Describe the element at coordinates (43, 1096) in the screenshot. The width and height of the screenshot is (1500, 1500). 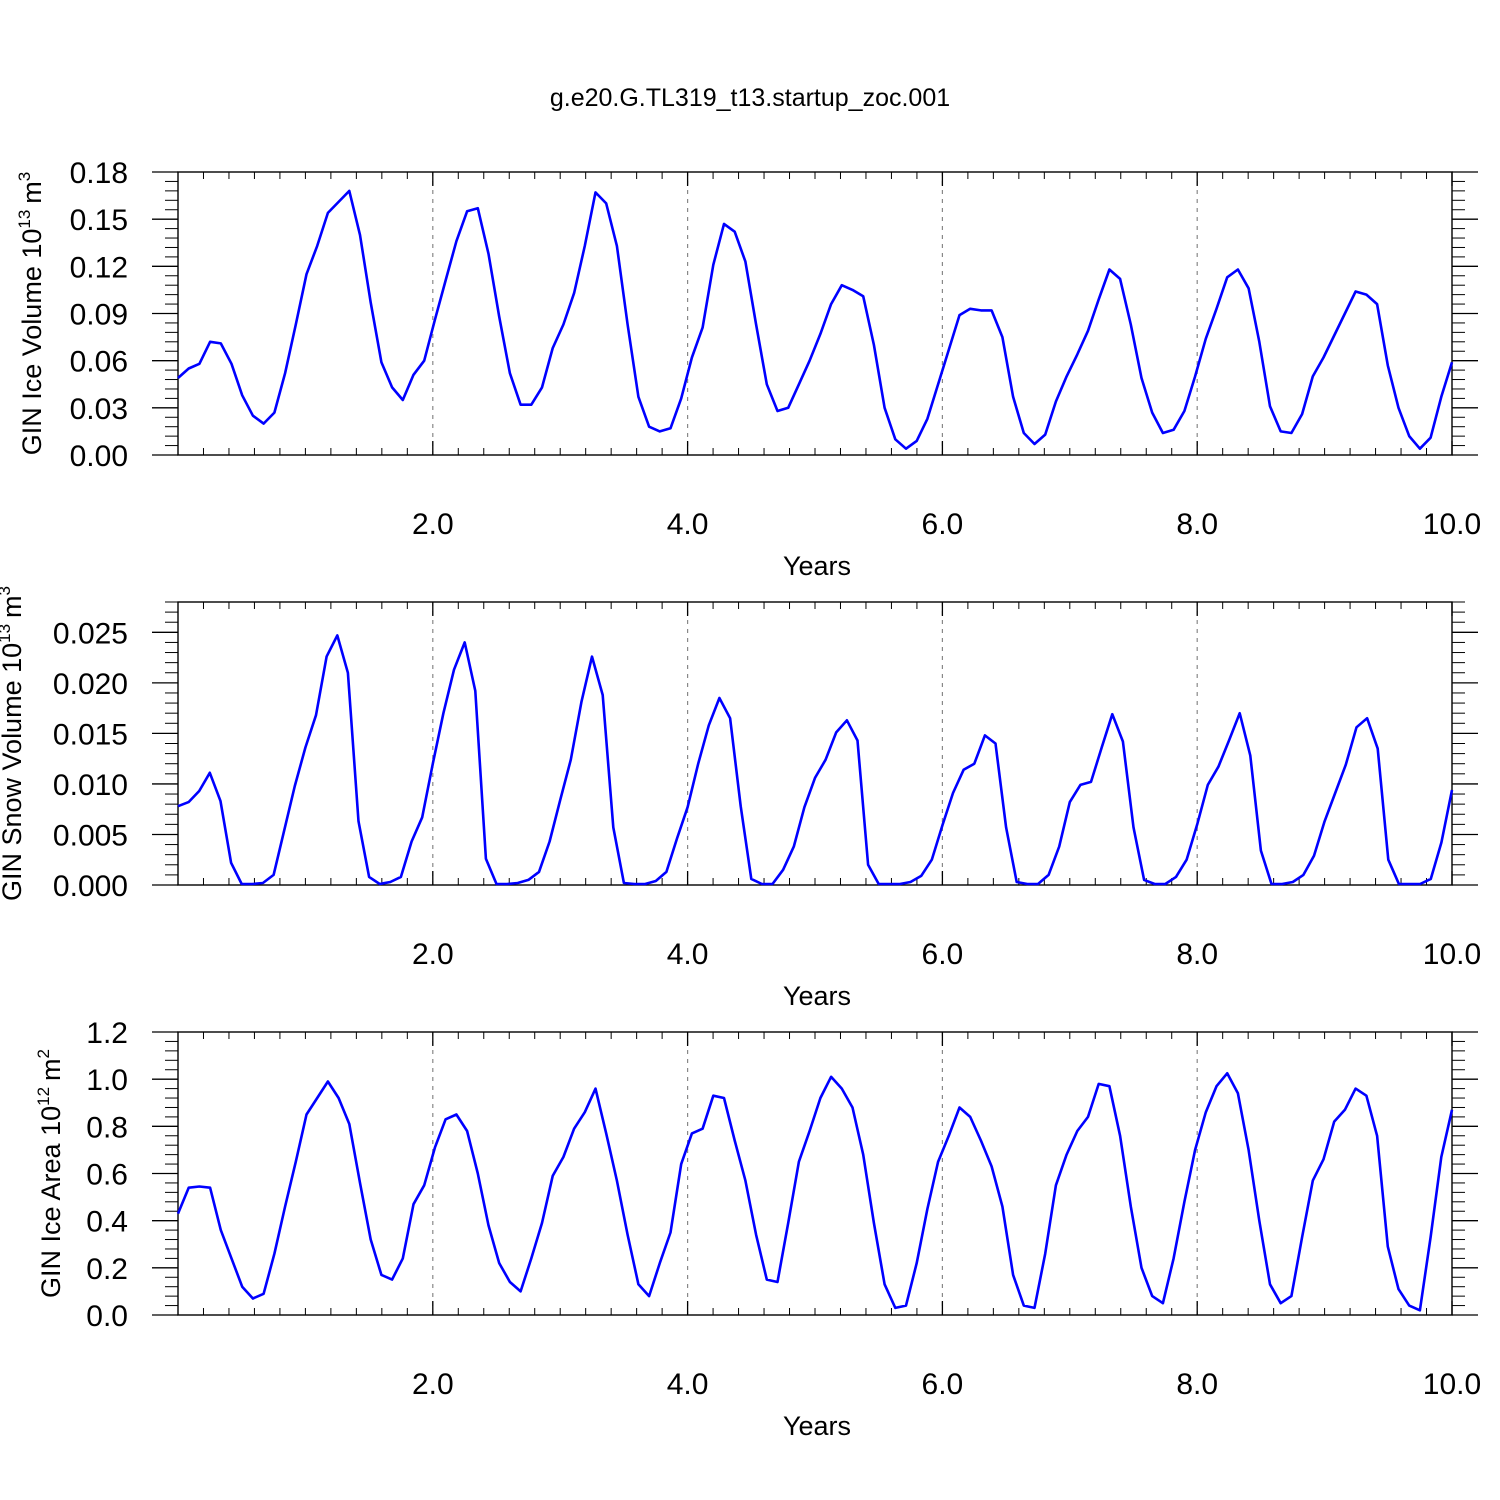
I see `y-axis-label-exponent: 12` at that location.